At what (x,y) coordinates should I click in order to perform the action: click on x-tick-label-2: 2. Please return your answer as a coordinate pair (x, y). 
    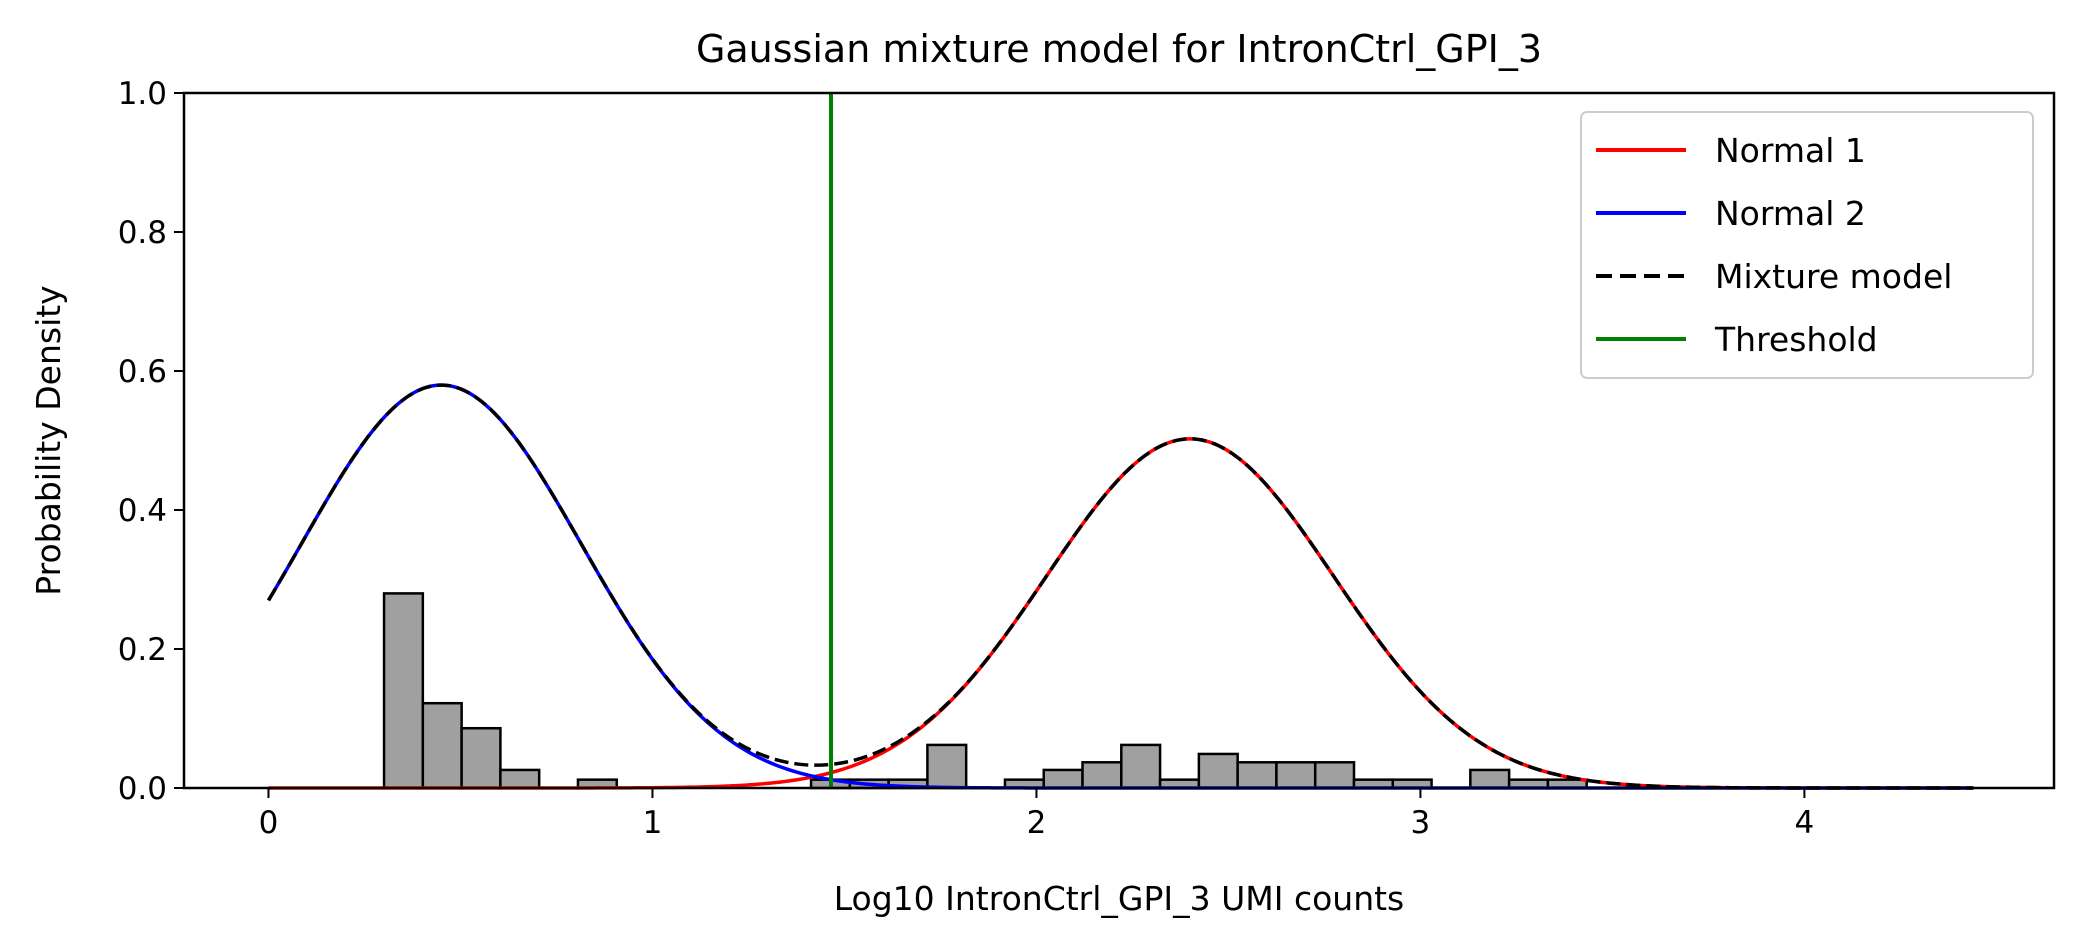
    Looking at the image, I should click on (1037, 823).